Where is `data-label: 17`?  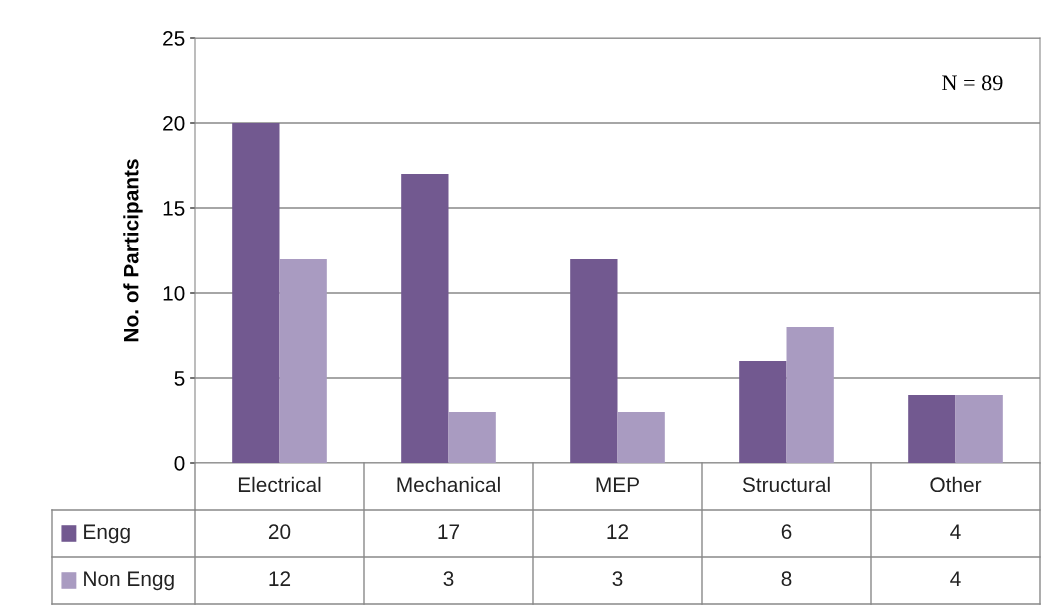 data-label: 17 is located at coordinates (449, 531).